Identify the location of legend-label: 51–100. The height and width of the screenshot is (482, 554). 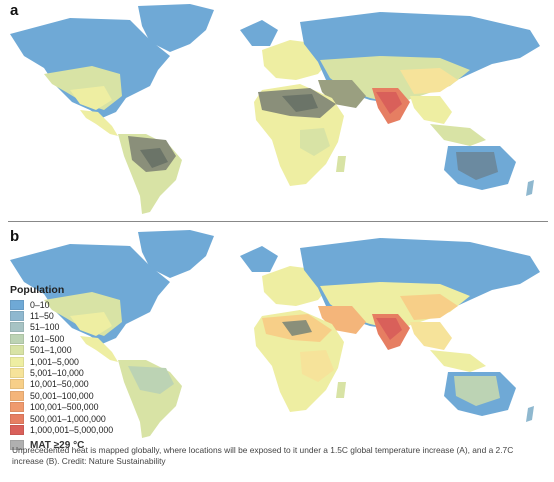
(45, 327).